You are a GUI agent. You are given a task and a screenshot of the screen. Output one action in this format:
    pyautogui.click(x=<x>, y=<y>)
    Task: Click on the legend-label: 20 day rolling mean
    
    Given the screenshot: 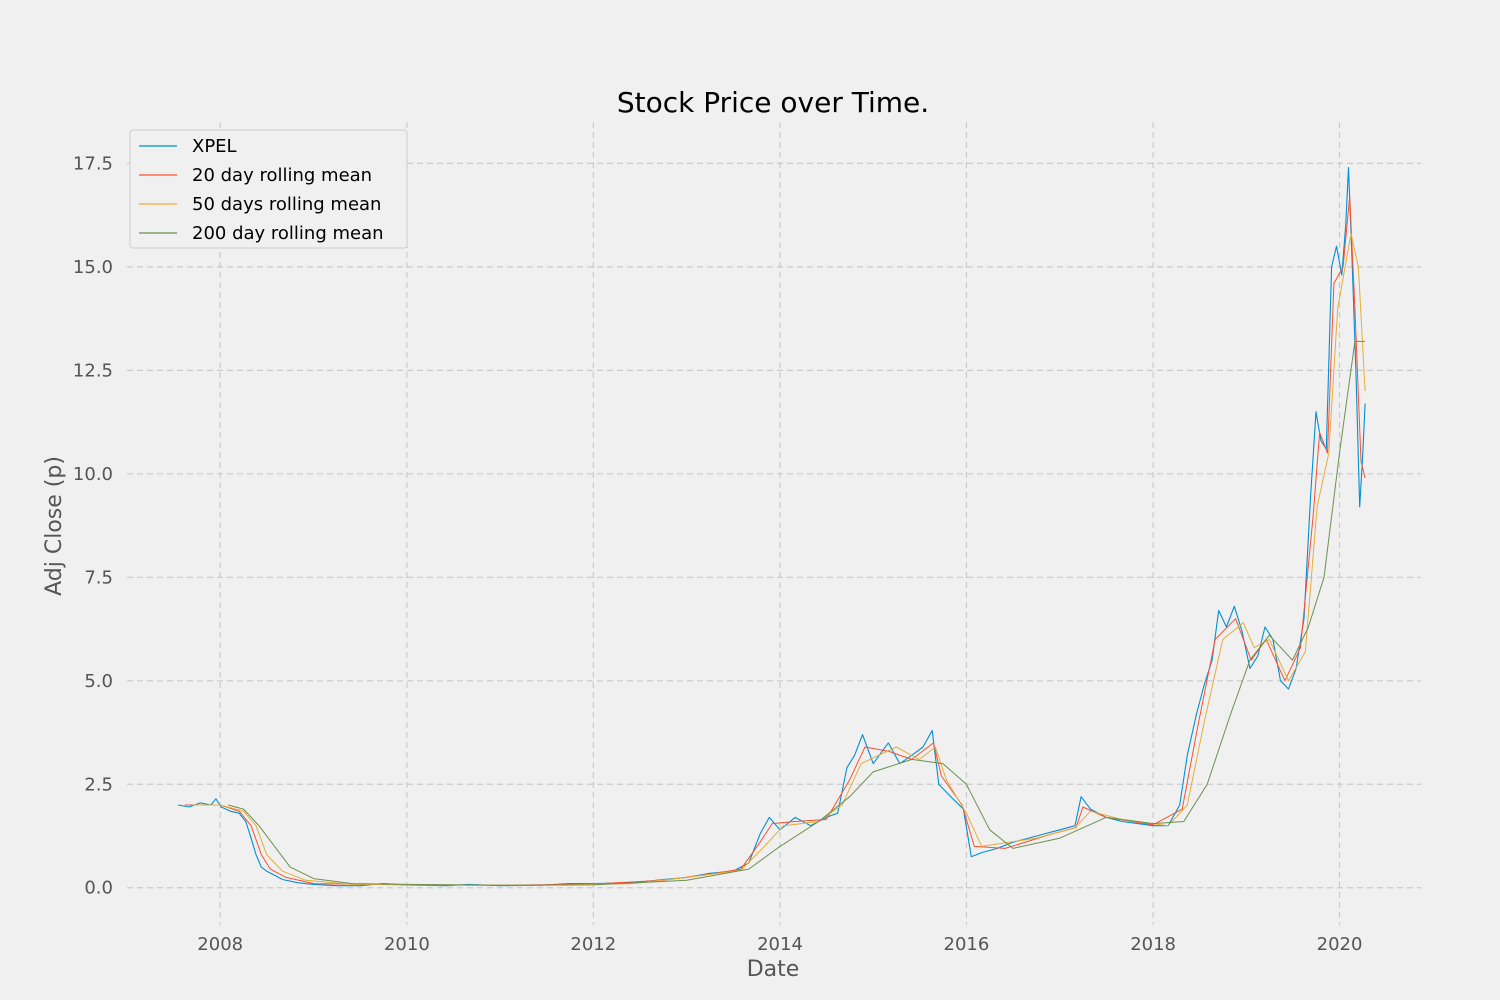 What is the action you would take?
    pyautogui.click(x=282, y=175)
    